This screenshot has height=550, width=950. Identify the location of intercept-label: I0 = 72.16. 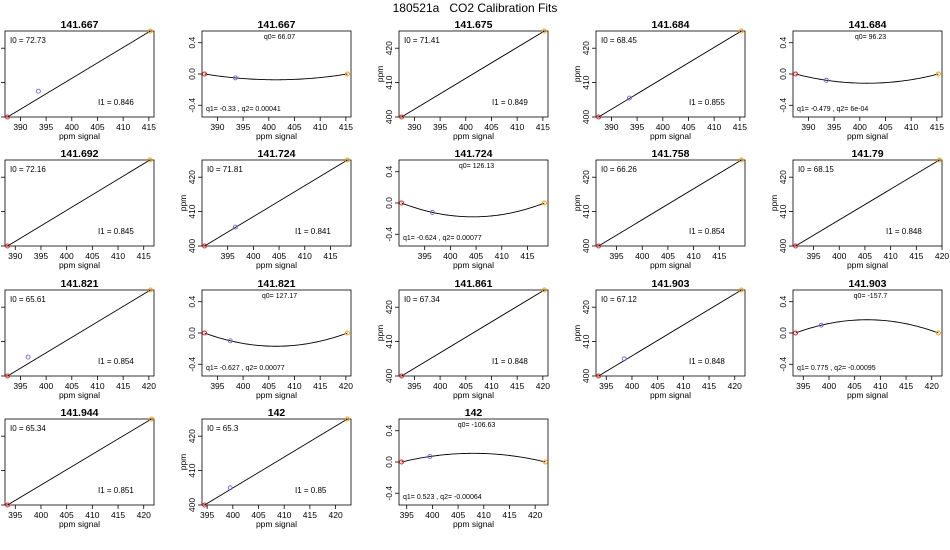
(28, 169).